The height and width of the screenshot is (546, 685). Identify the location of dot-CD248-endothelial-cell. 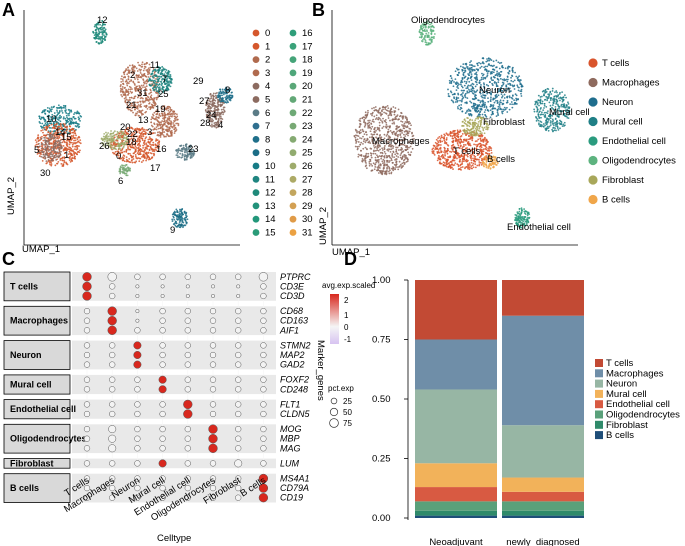
(187, 389).